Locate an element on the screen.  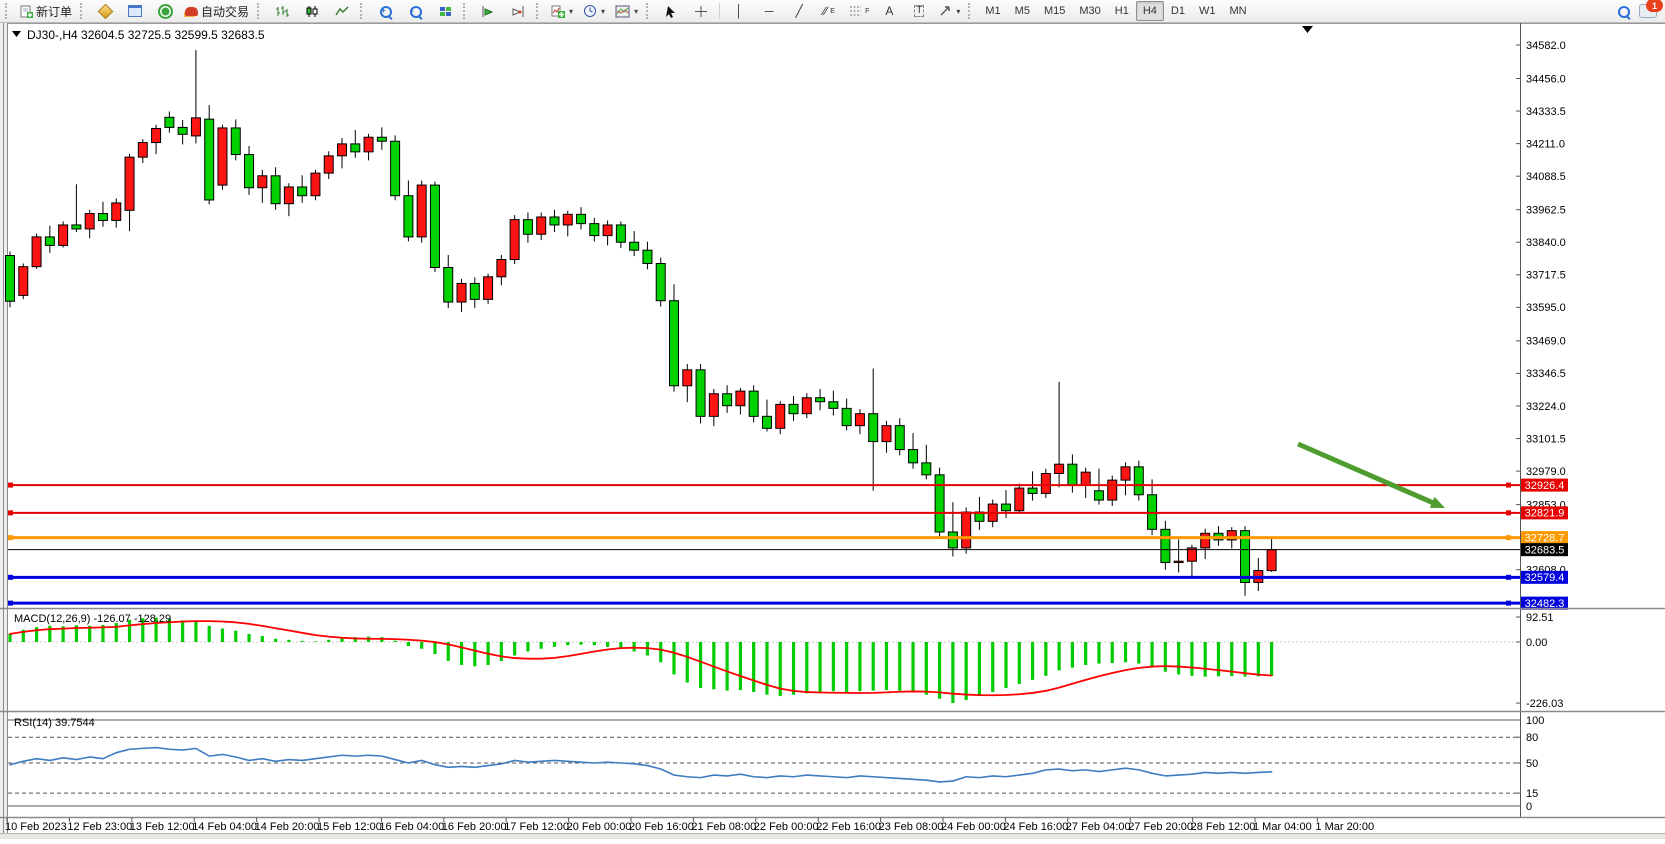
arrows-button: ▾ is located at coordinates (949, 11).